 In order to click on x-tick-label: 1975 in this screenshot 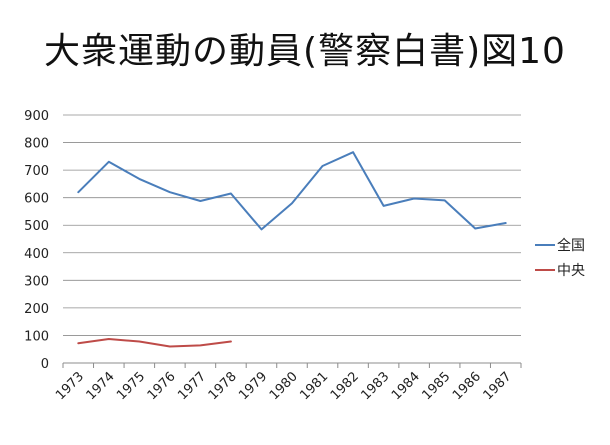, I will do `click(131, 386)`.